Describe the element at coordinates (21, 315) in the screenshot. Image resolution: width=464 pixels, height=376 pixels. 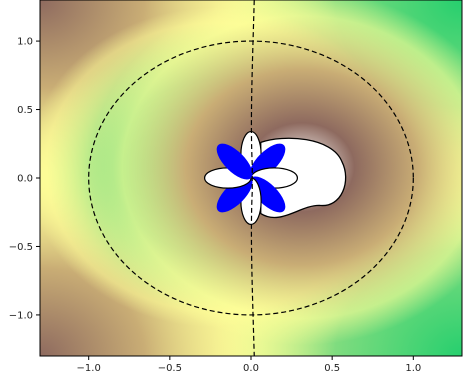
I see `y-tick-label: −1.0` at that location.